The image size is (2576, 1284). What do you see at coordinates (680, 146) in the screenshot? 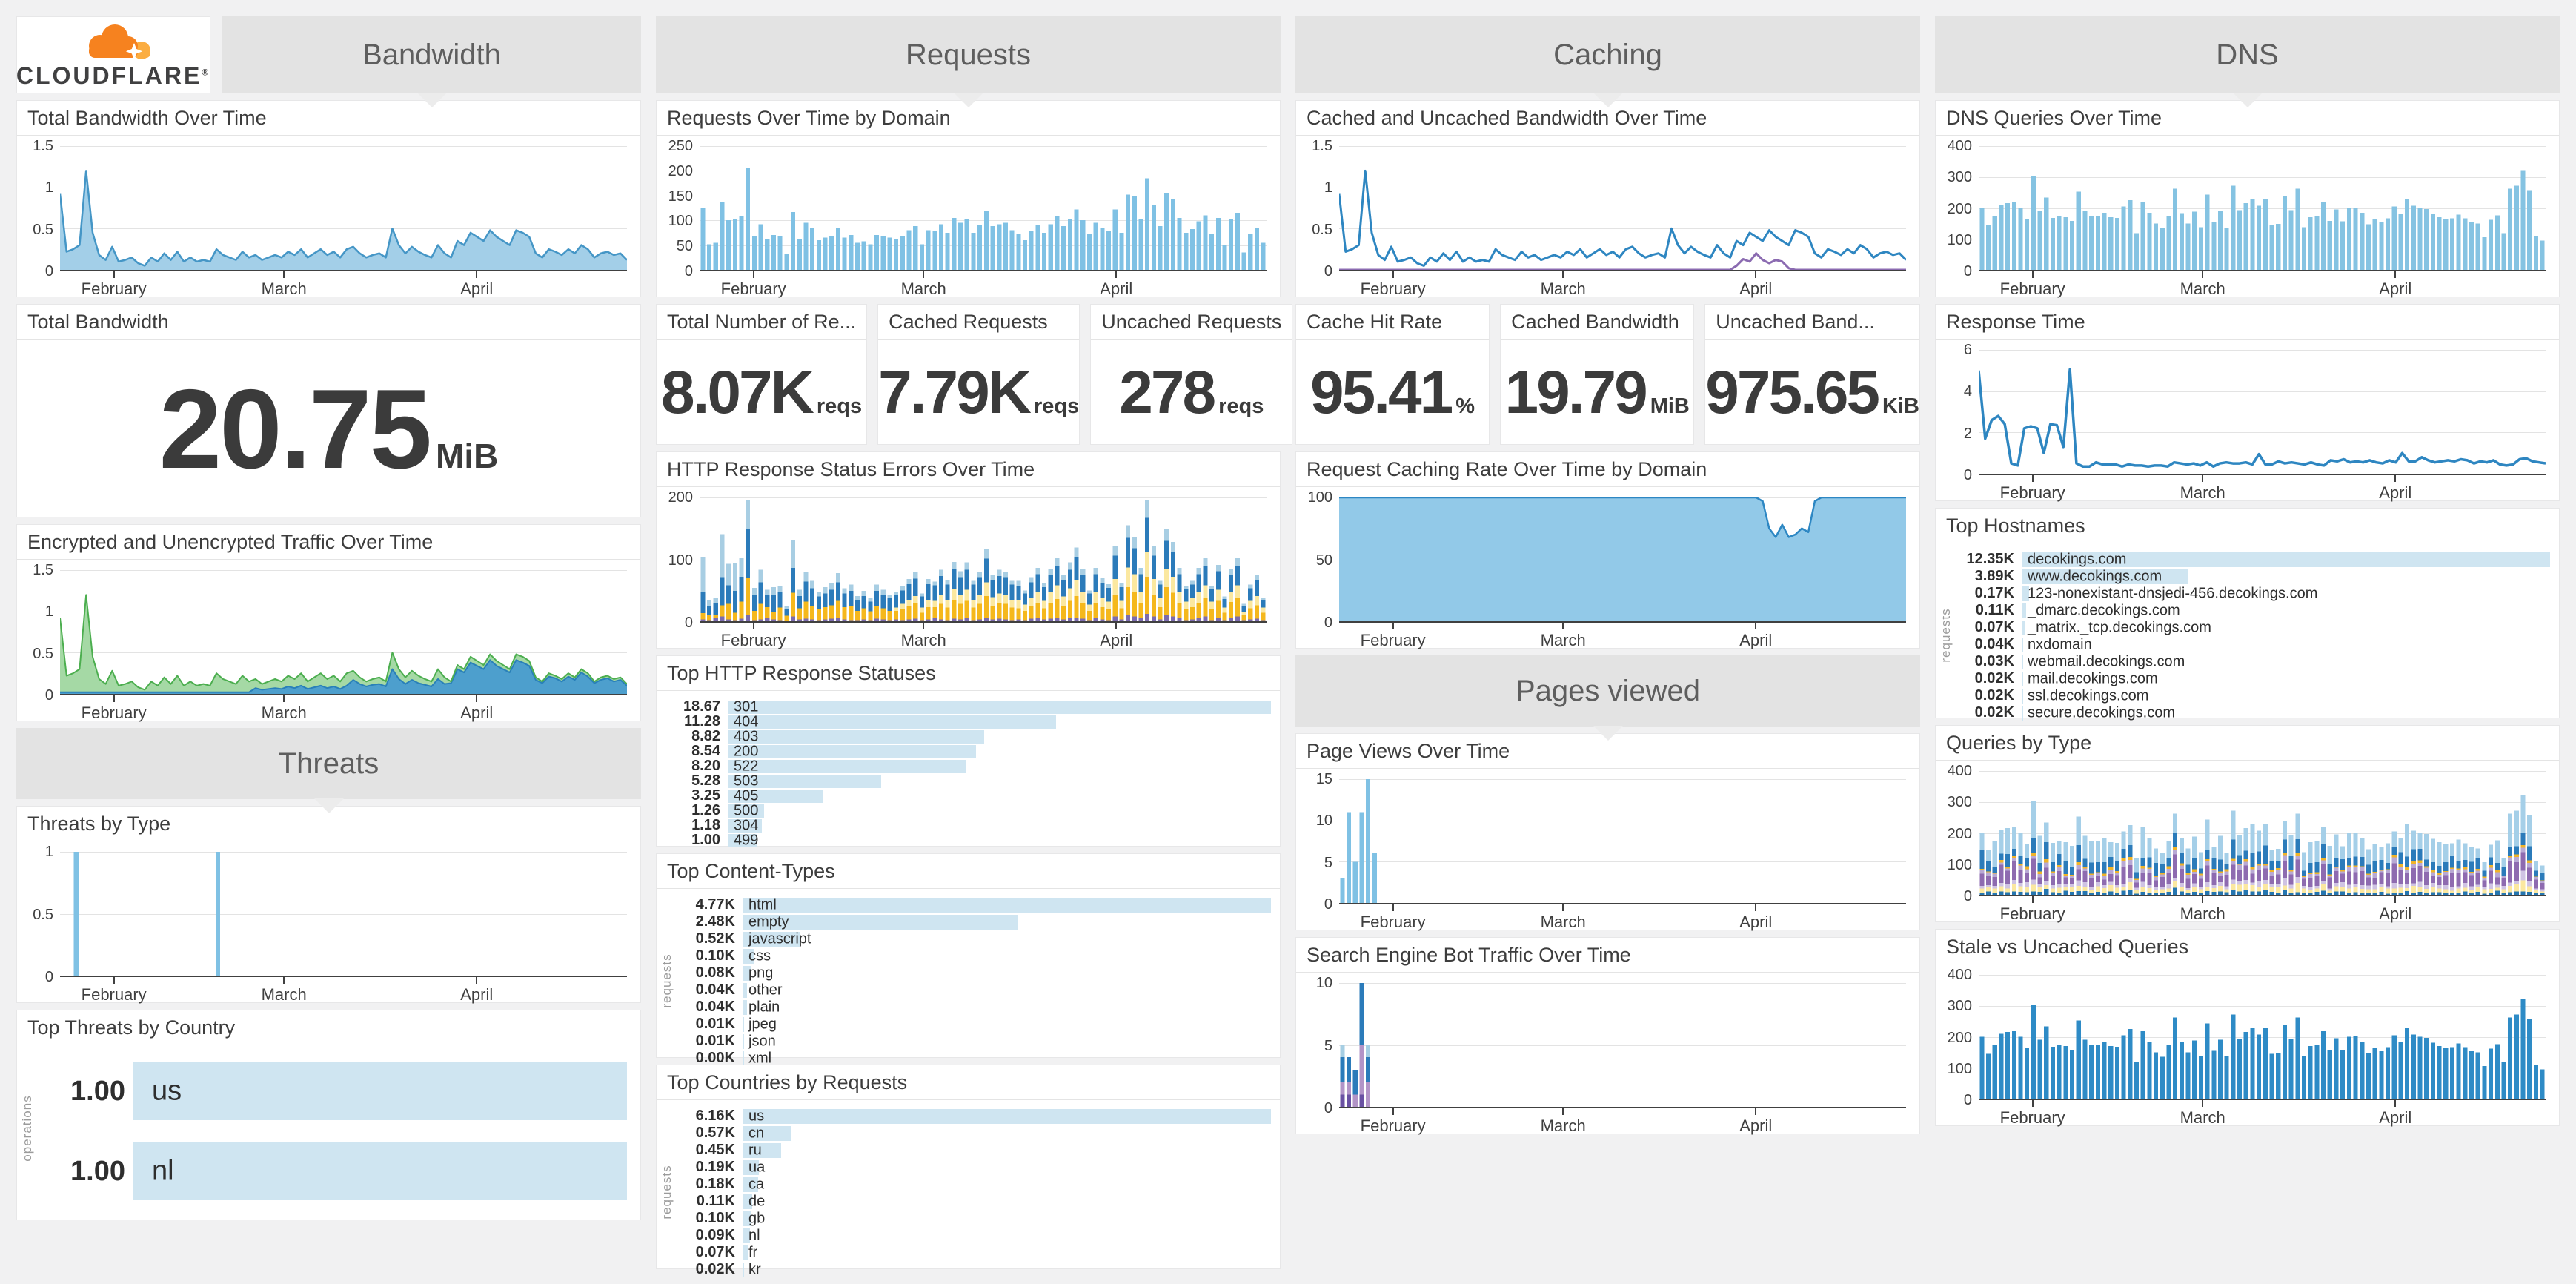
I see `y-tick-label: 250` at bounding box center [680, 146].